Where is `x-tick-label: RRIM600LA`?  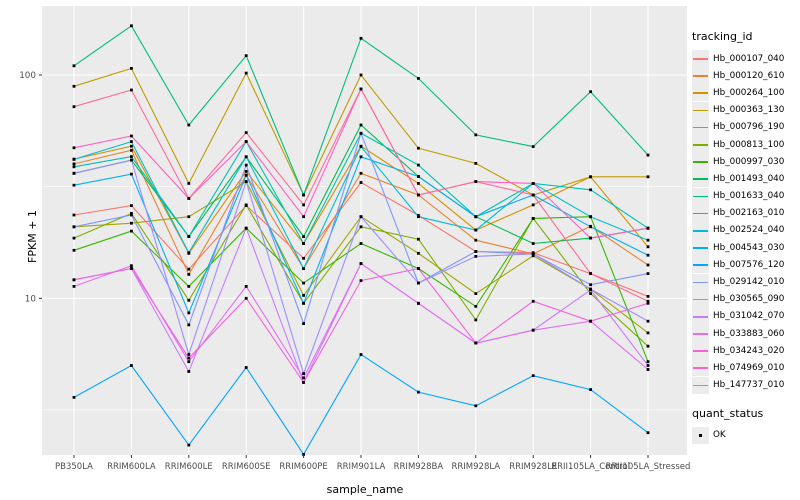 x-tick-label: RRIM600LA is located at coordinates (131, 467).